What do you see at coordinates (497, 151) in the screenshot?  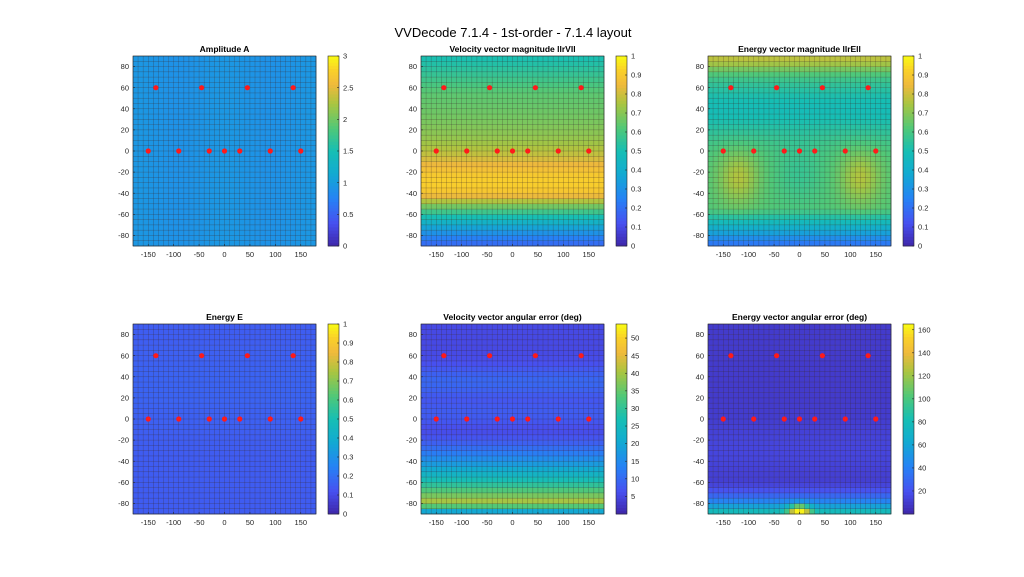 I see `speaker-marker` at bounding box center [497, 151].